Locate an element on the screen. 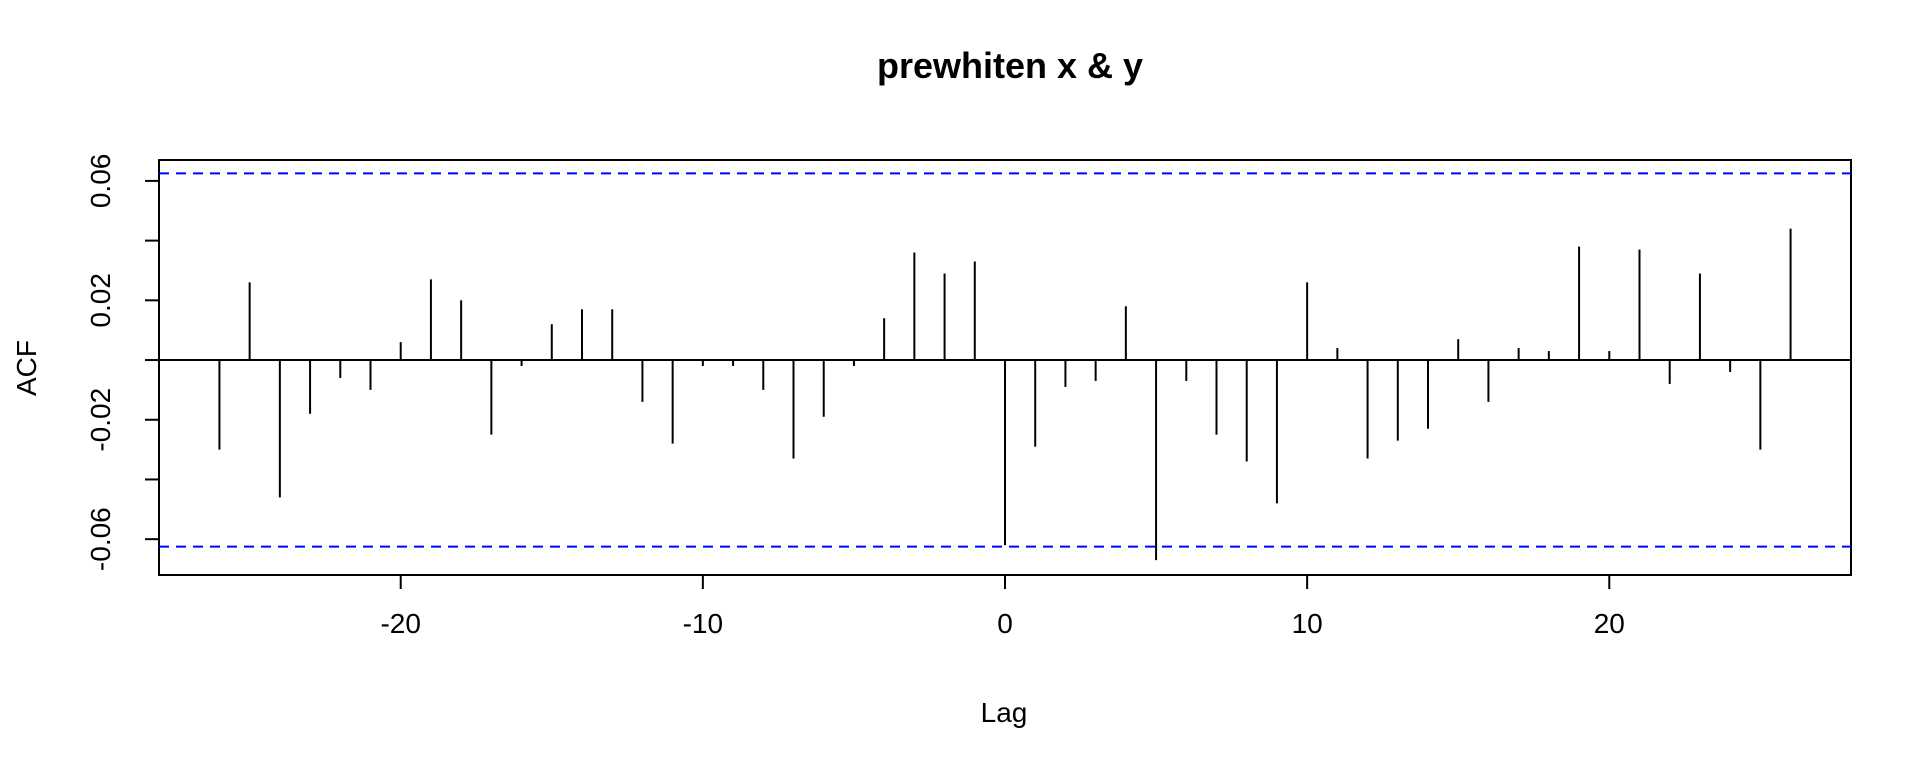 The image size is (1920, 768). y-tick-label: 0.02 is located at coordinates (100, 300).